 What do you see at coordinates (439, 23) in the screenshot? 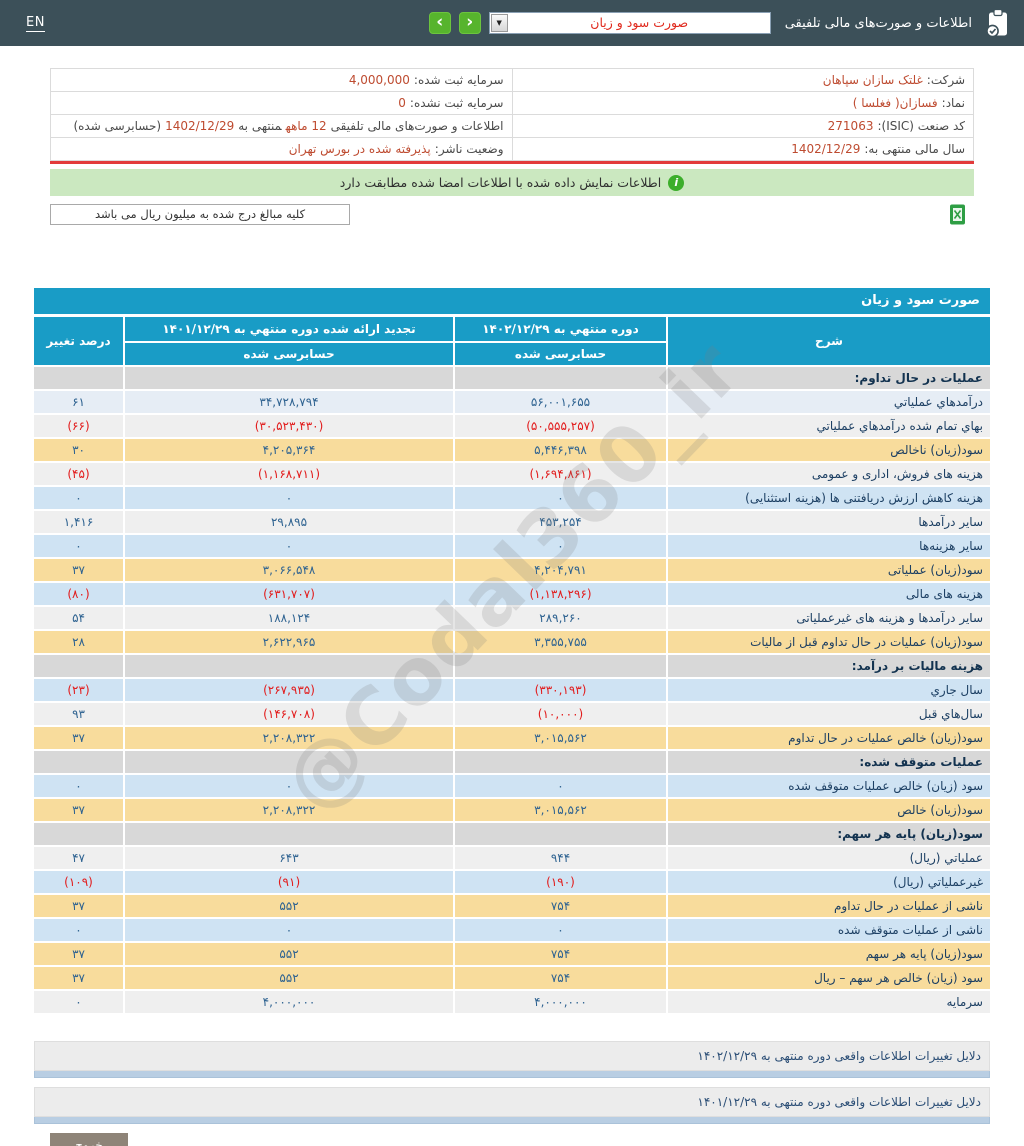
I see `prev-report-button: ›` at bounding box center [439, 23].